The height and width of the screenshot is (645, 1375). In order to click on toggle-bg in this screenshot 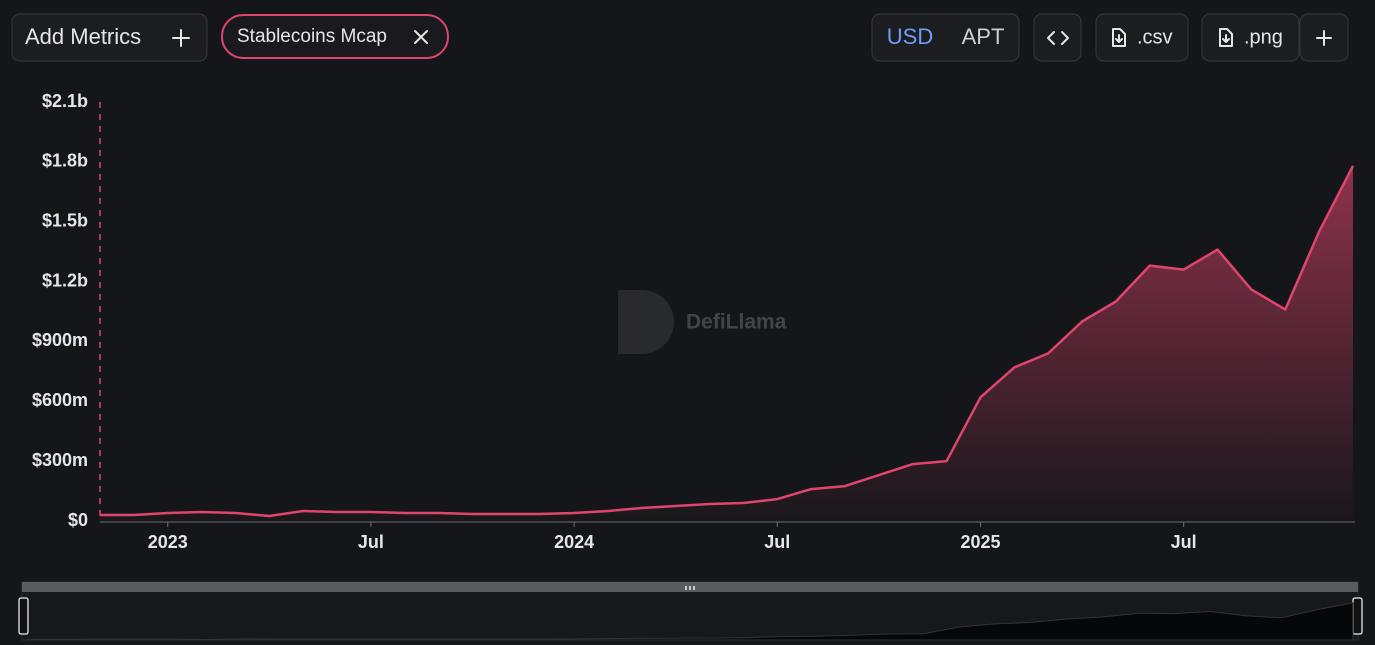, I will do `click(945, 37)`.